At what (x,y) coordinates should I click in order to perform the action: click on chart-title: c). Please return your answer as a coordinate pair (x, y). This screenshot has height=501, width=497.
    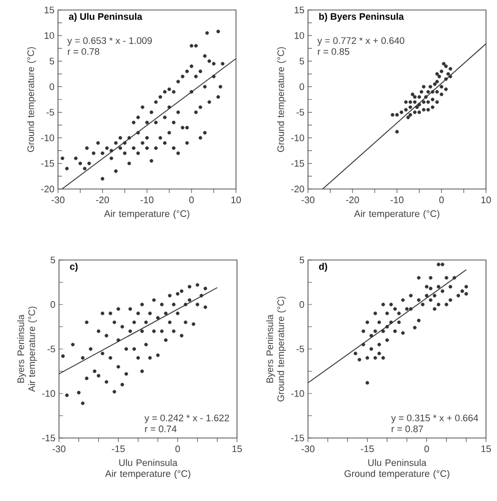
    Looking at the image, I should click on (74, 267).